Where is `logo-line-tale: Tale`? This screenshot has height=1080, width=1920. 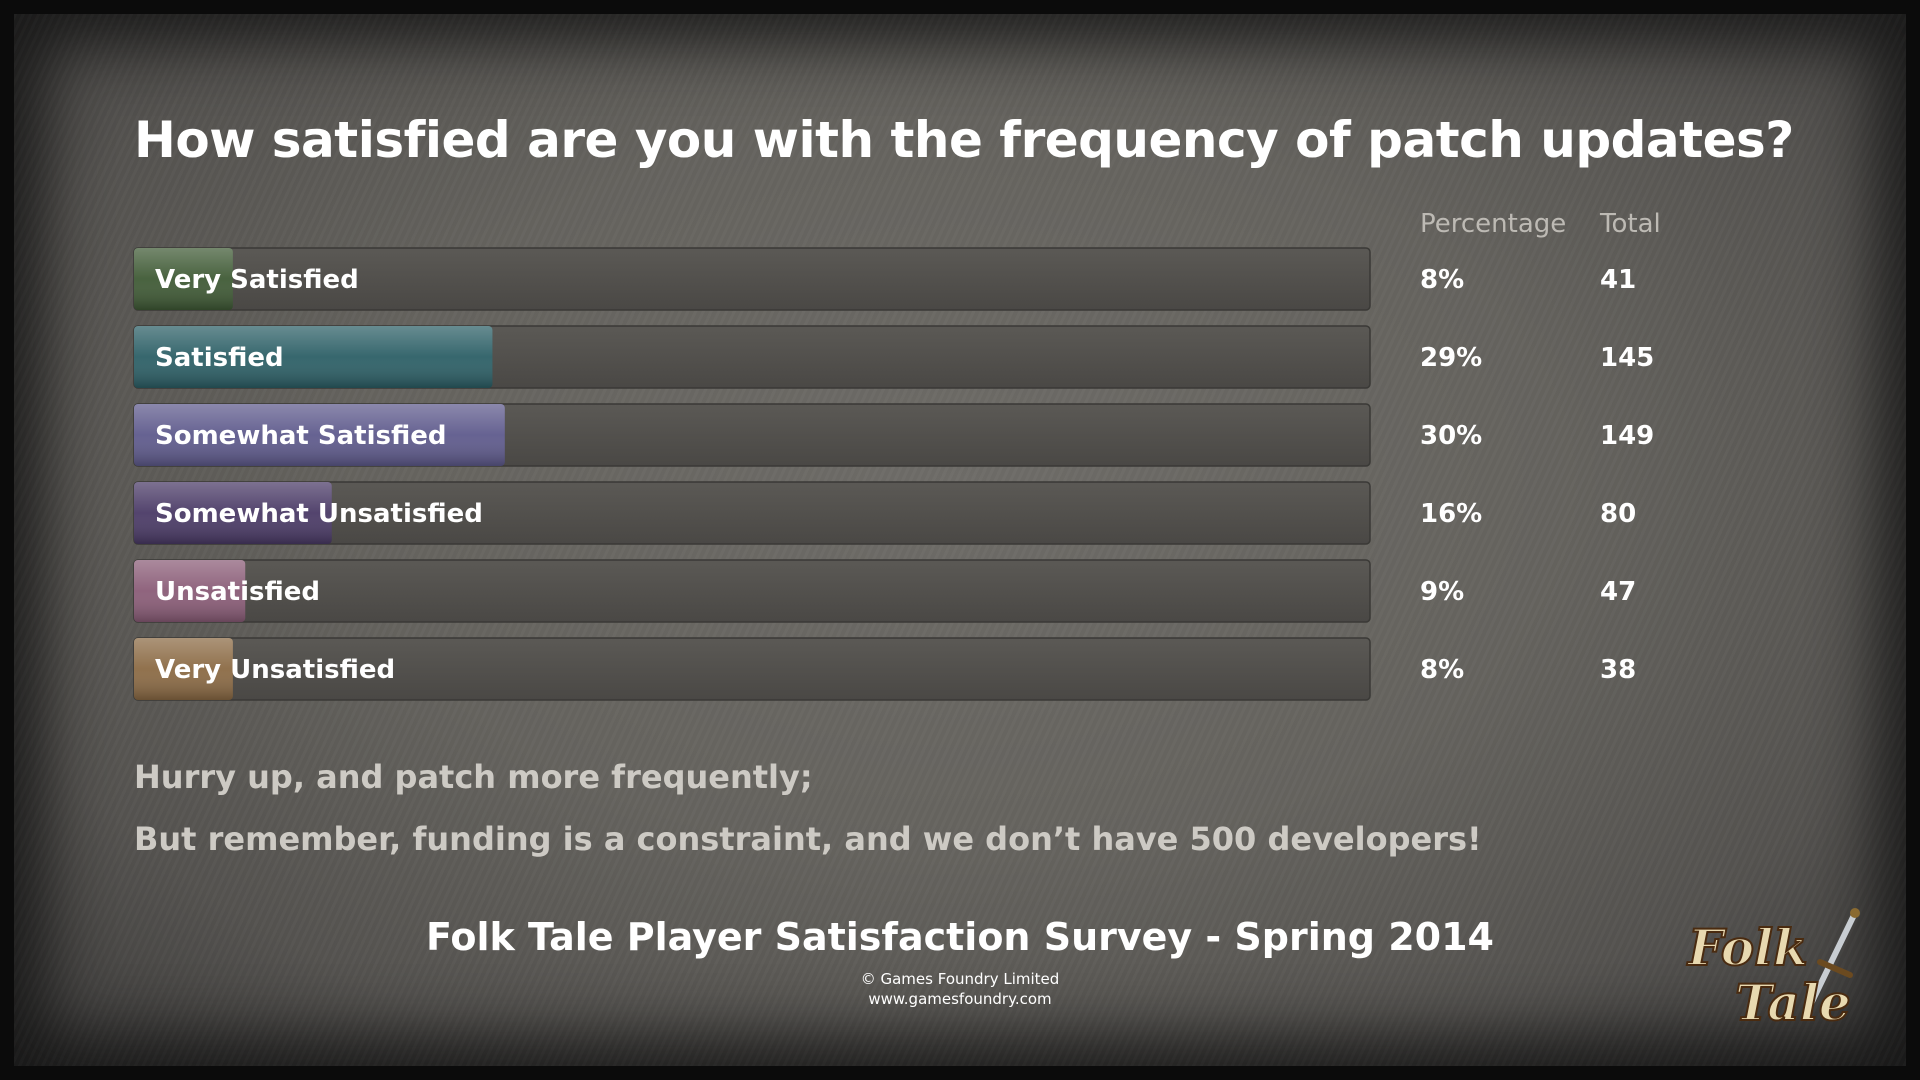
logo-line-tale: Tale is located at coordinates (1793, 1002).